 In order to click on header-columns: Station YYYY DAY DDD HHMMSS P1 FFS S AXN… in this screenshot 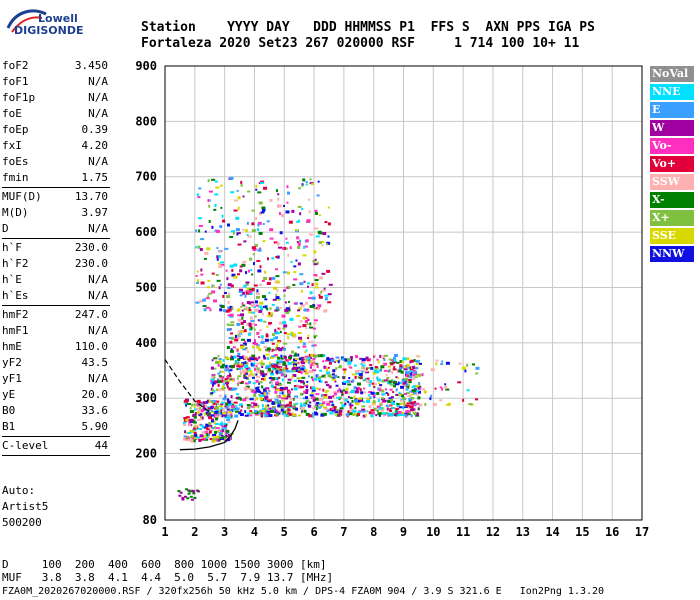, I will do `click(368, 27)`.